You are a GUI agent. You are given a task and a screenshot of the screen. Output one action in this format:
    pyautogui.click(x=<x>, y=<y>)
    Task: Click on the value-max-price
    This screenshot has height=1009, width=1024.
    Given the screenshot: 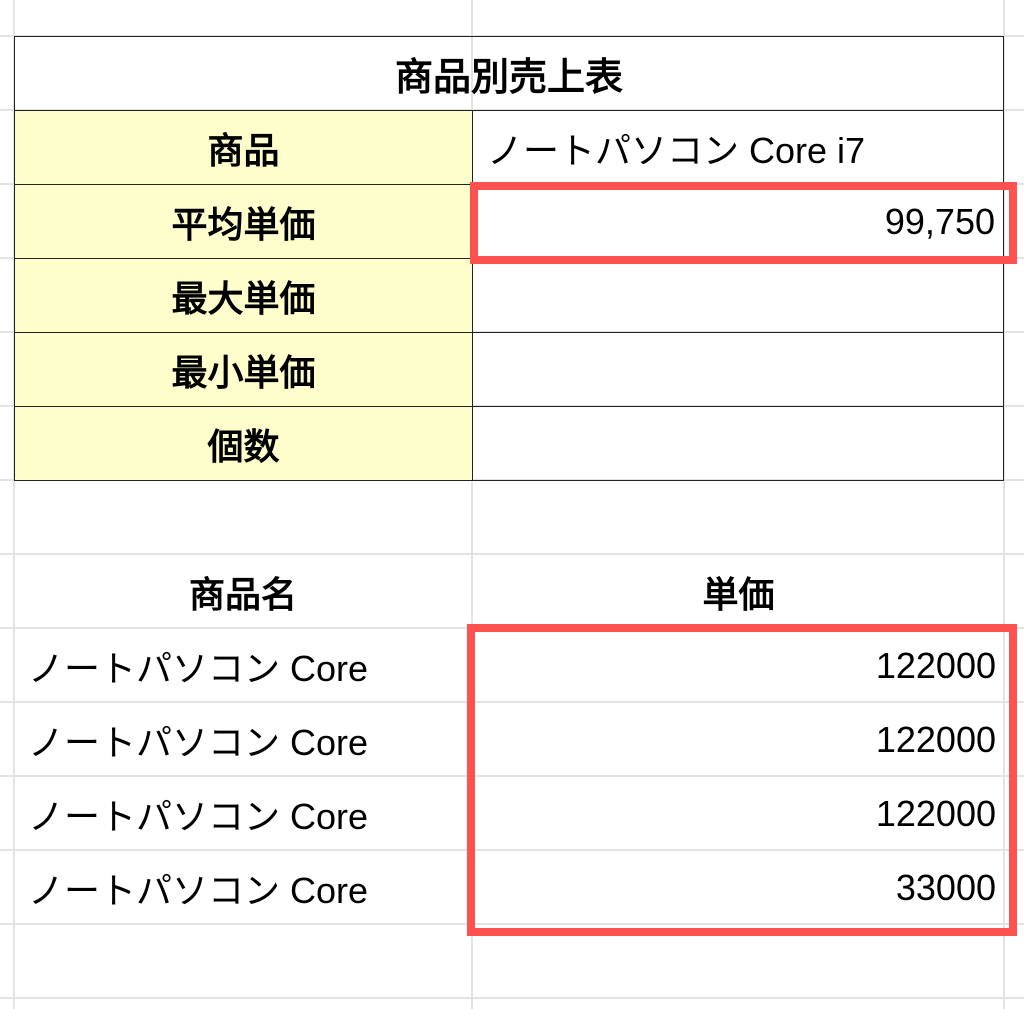 What is the action you would take?
    pyautogui.click(x=738, y=295)
    